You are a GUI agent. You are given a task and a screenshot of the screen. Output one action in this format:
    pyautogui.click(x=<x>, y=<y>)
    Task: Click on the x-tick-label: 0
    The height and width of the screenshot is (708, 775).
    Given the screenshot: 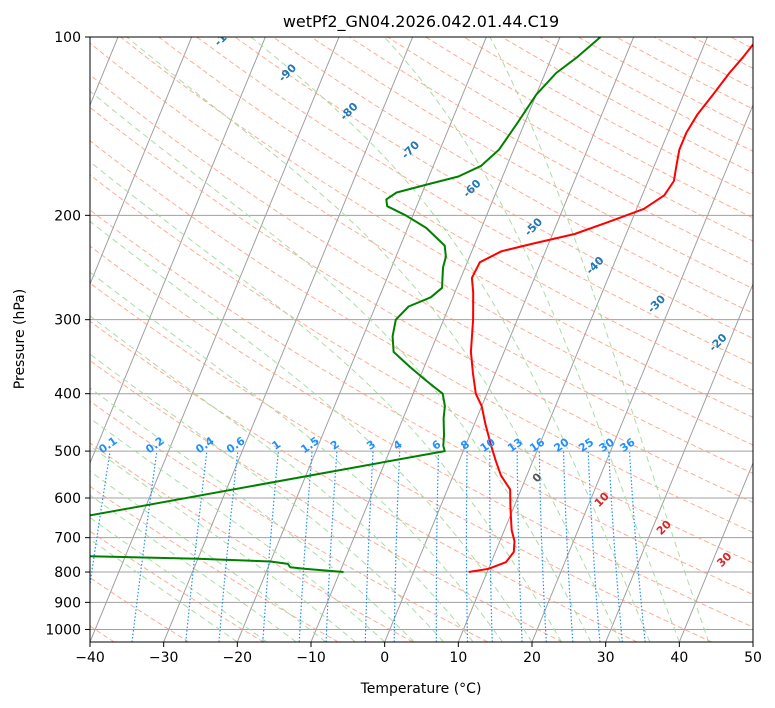 What is the action you would take?
    pyautogui.click(x=384, y=658)
    